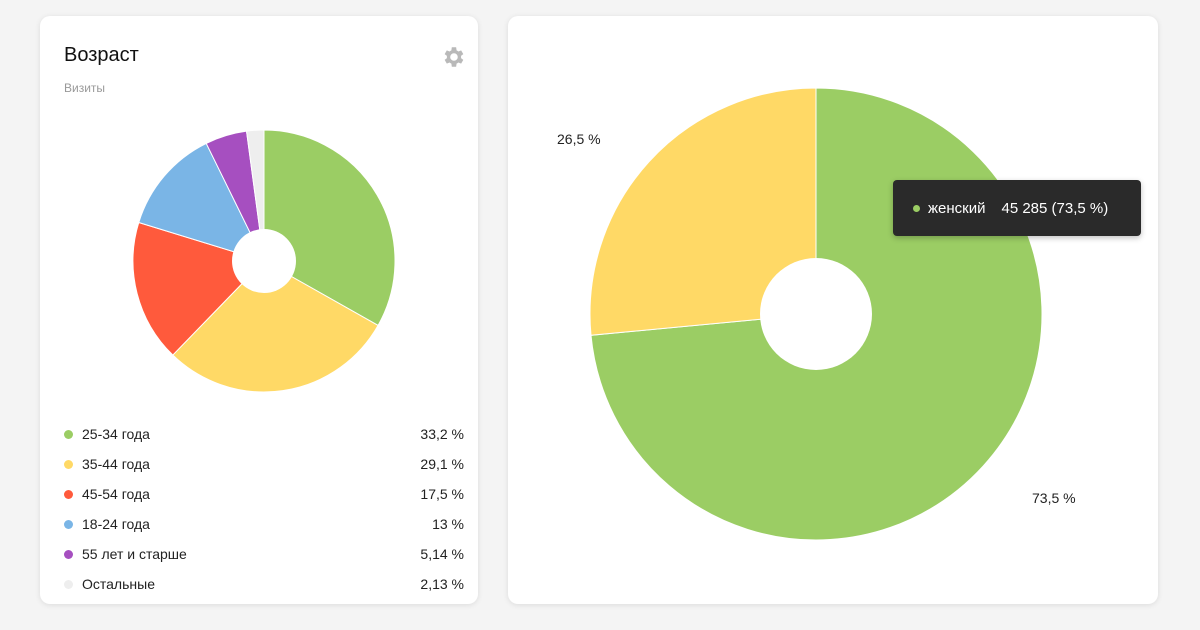 Image resolution: width=1200 pixels, height=630 pixels. I want to click on age-donut-hole, so click(264, 261).